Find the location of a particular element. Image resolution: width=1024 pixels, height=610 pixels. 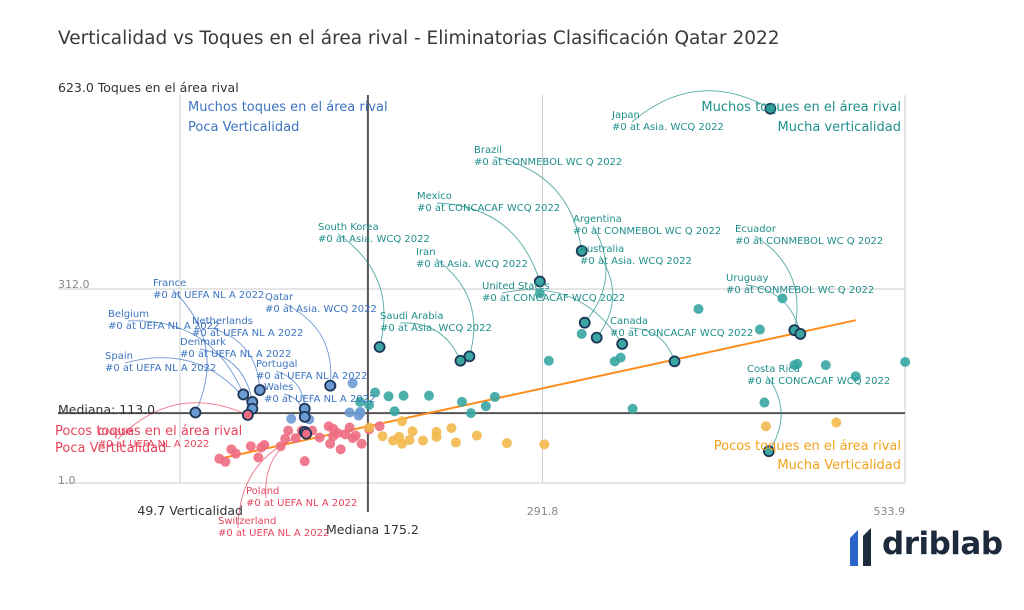

data-point-costa-rica is located at coordinates (768, 451).